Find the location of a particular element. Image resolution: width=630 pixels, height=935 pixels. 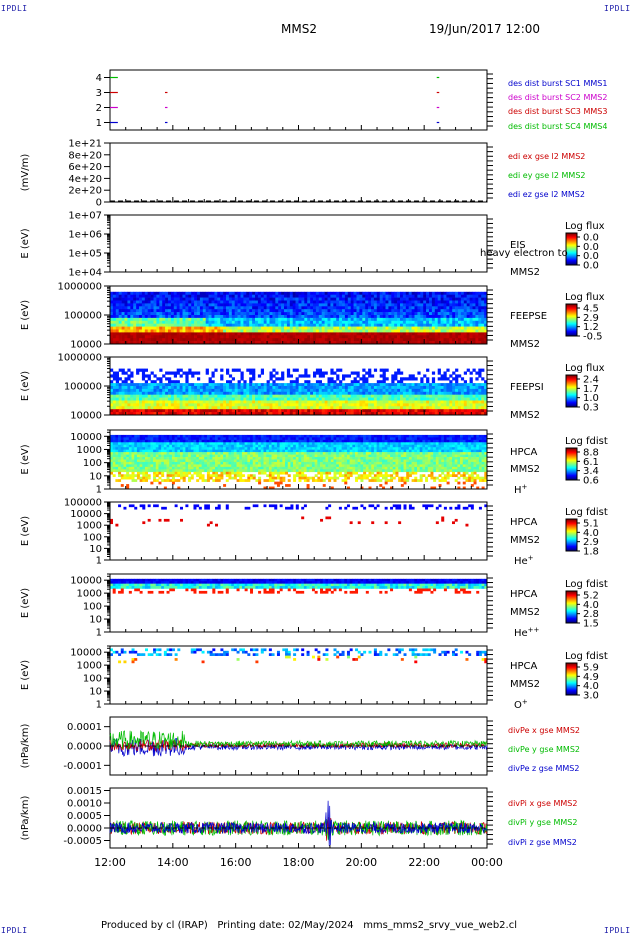

burst-panel-legend-entry: des dist burst SC3 MMS3 is located at coordinates (557, 111).